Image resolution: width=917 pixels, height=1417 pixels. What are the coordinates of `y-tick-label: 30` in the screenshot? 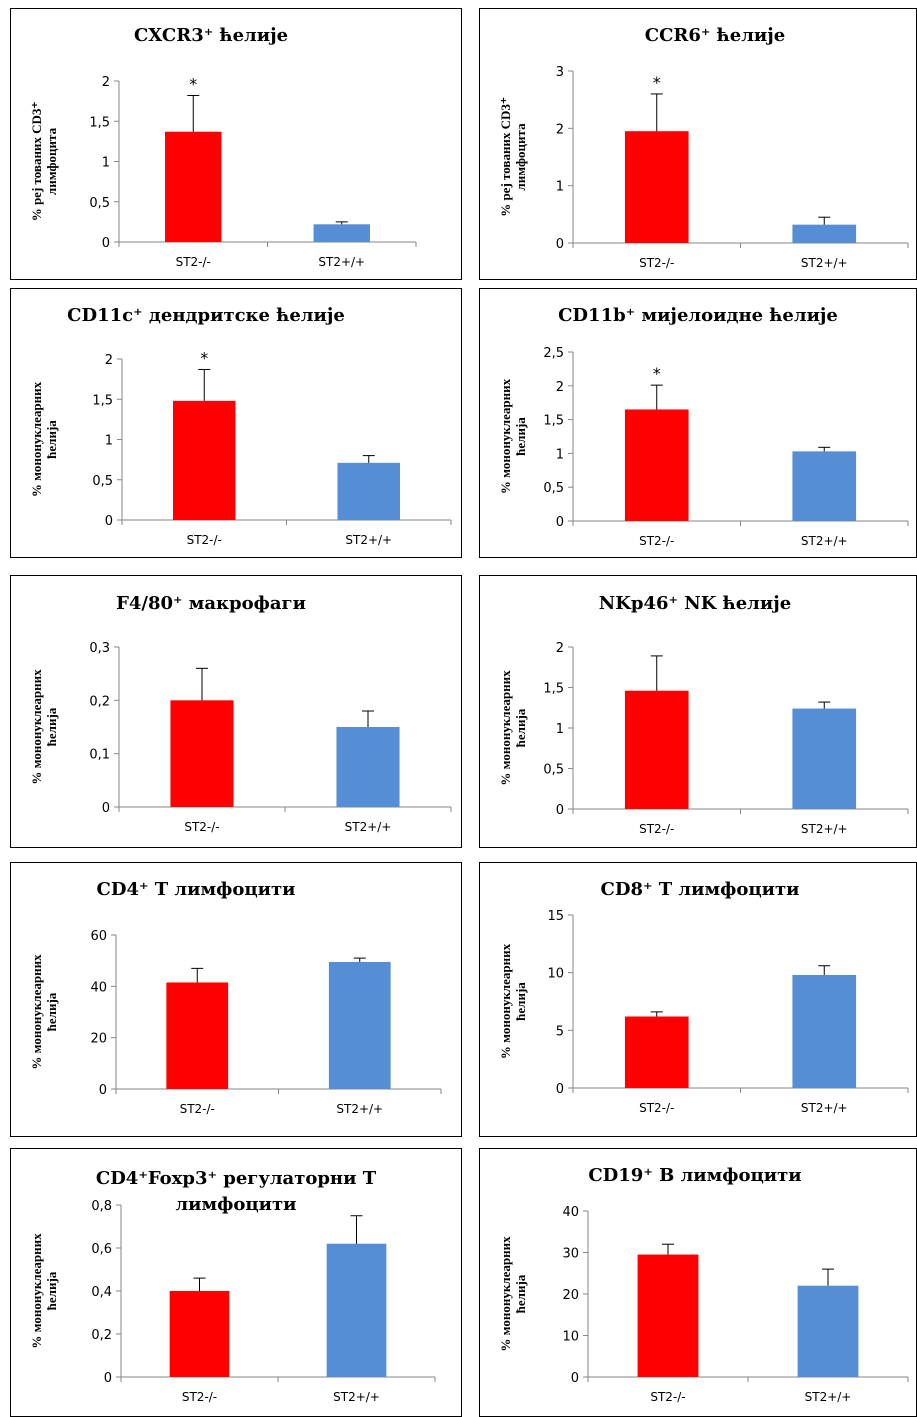 It's located at (570, 1254).